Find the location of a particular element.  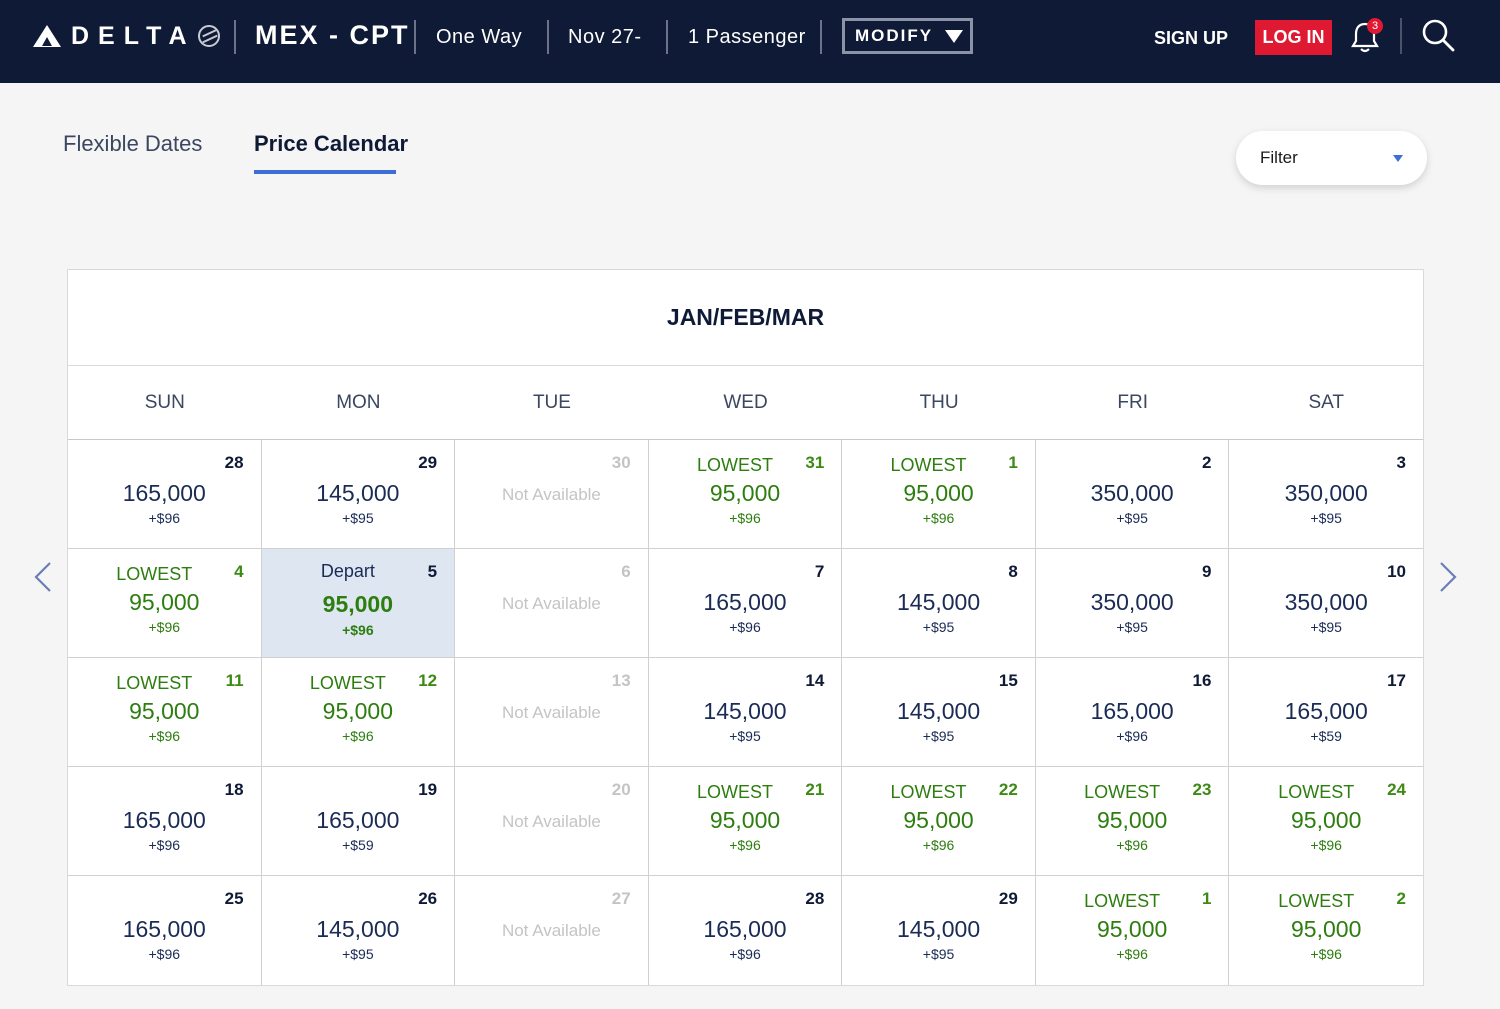

day-number: 20 is located at coordinates (621, 789).